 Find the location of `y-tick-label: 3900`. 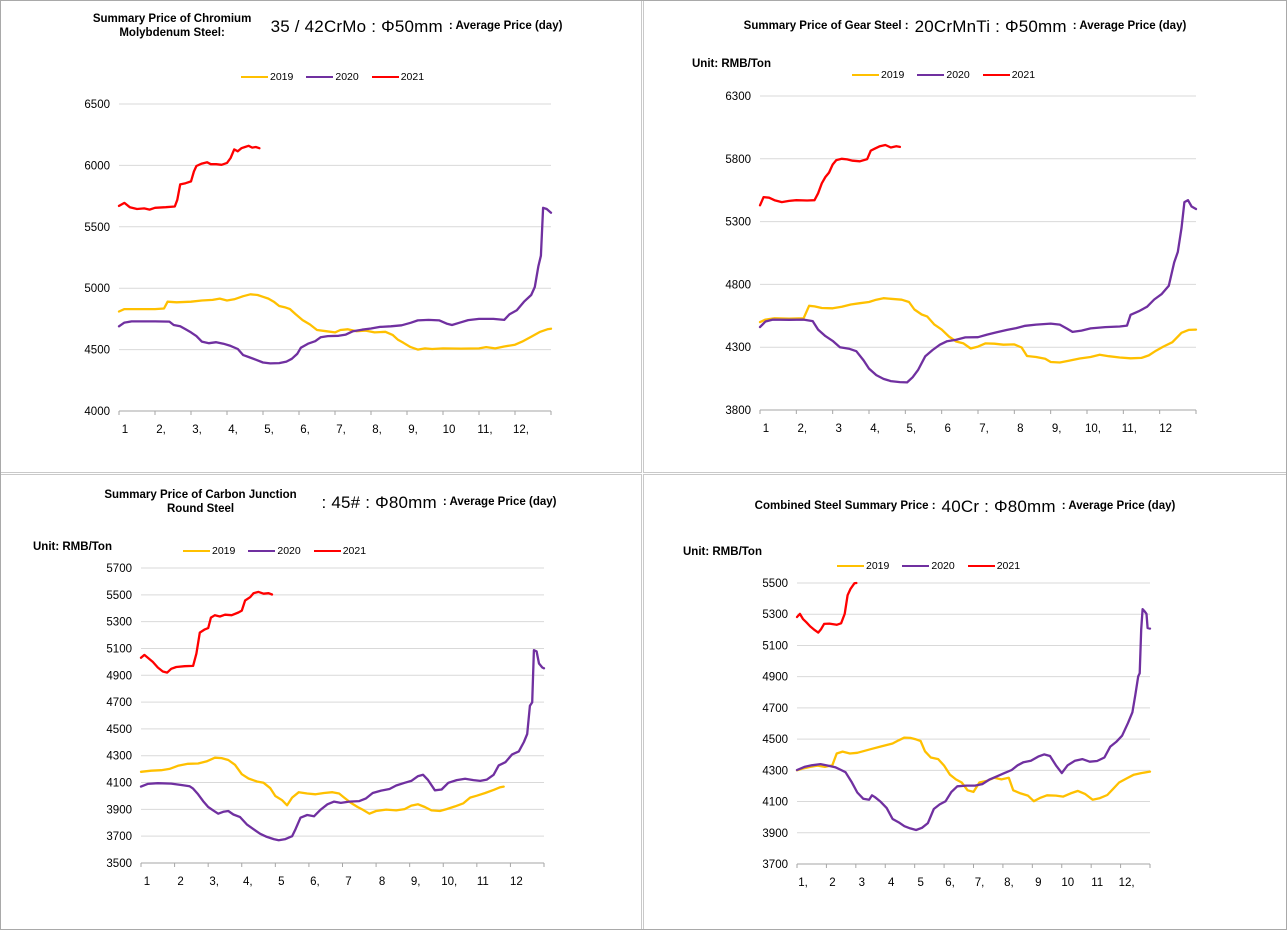

y-tick-label: 3900 is located at coordinates (775, 834).